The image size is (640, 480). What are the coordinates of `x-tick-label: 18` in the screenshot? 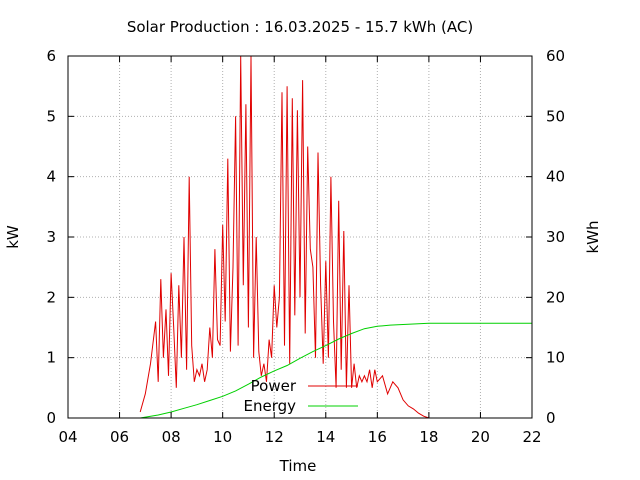 It's located at (428, 437).